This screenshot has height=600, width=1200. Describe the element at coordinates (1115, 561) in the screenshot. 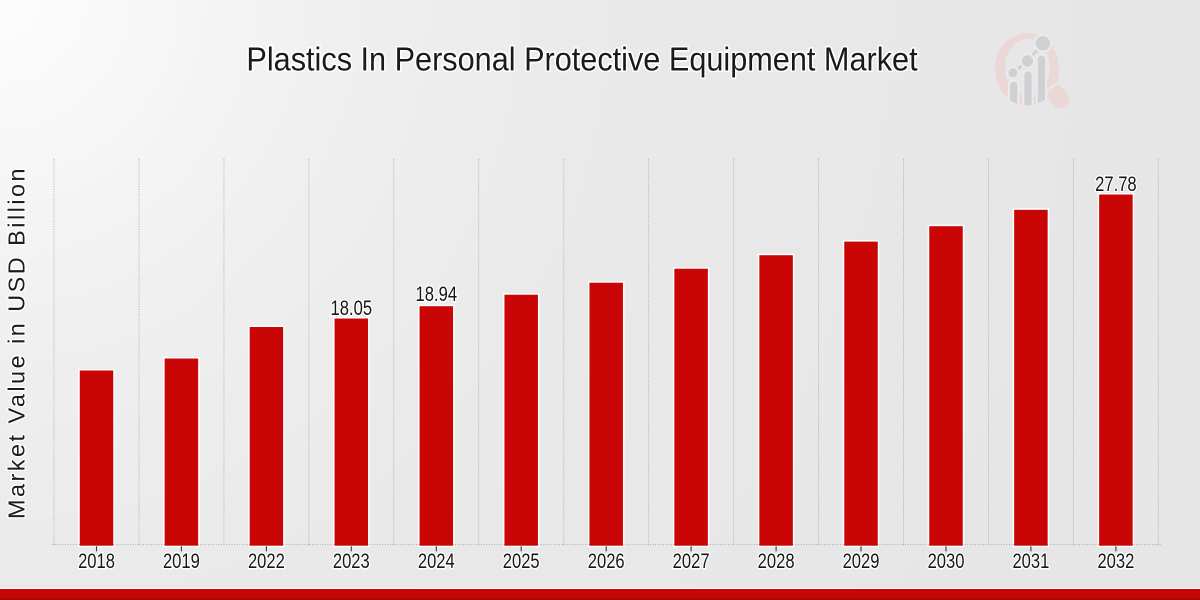

I see `svg-text: 2032` at that location.